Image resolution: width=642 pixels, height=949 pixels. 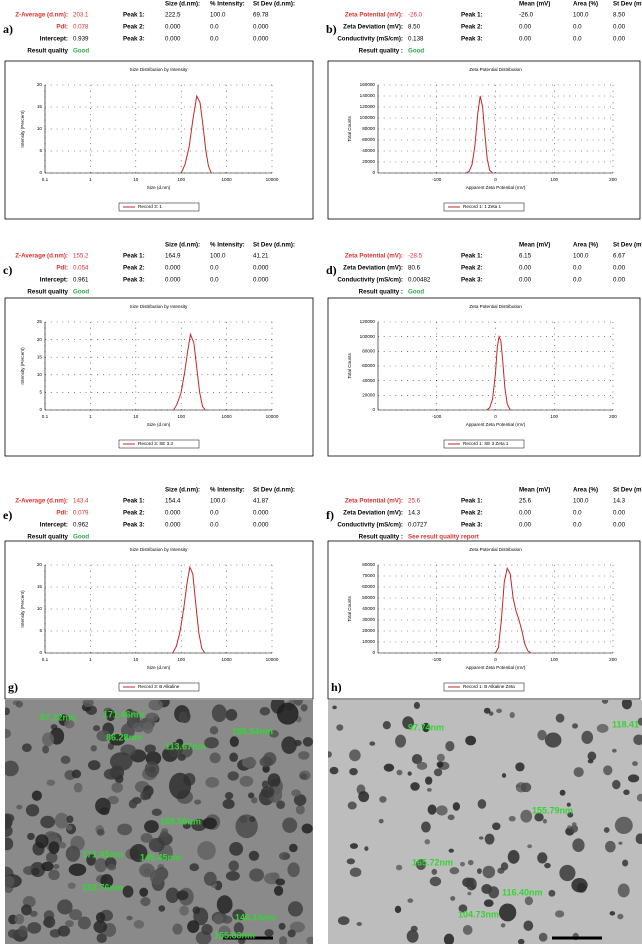 I want to click on chart-box, so click(x=159, y=140).